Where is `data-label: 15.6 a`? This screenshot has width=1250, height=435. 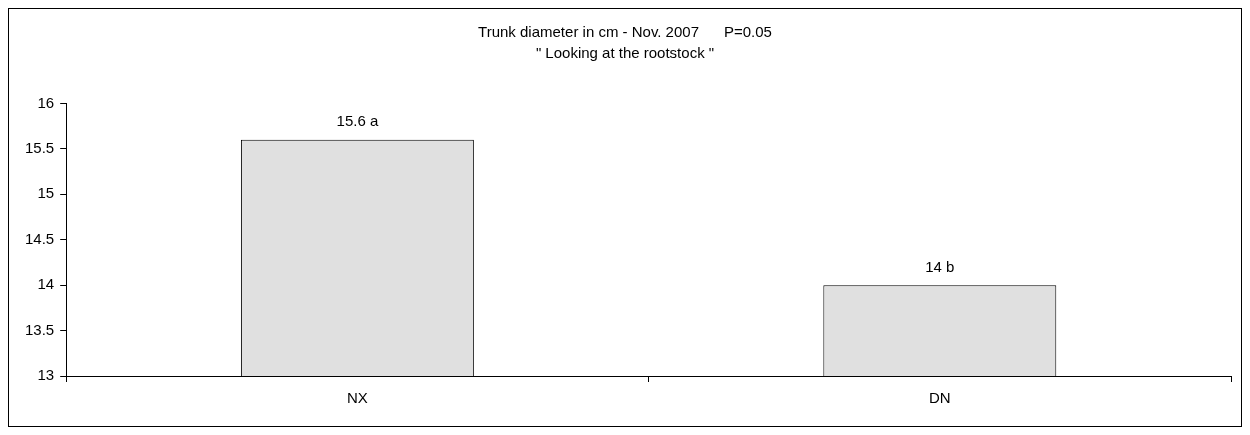 data-label: 15.6 a is located at coordinates (357, 121).